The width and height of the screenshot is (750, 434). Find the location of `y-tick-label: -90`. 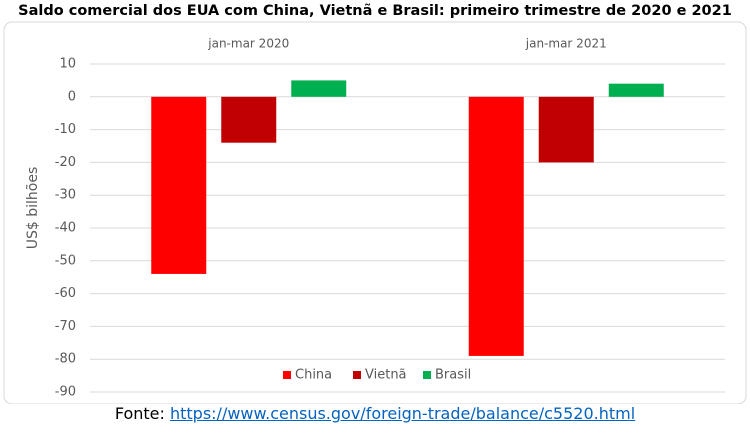

y-tick-label: -90 is located at coordinates (65, 392).